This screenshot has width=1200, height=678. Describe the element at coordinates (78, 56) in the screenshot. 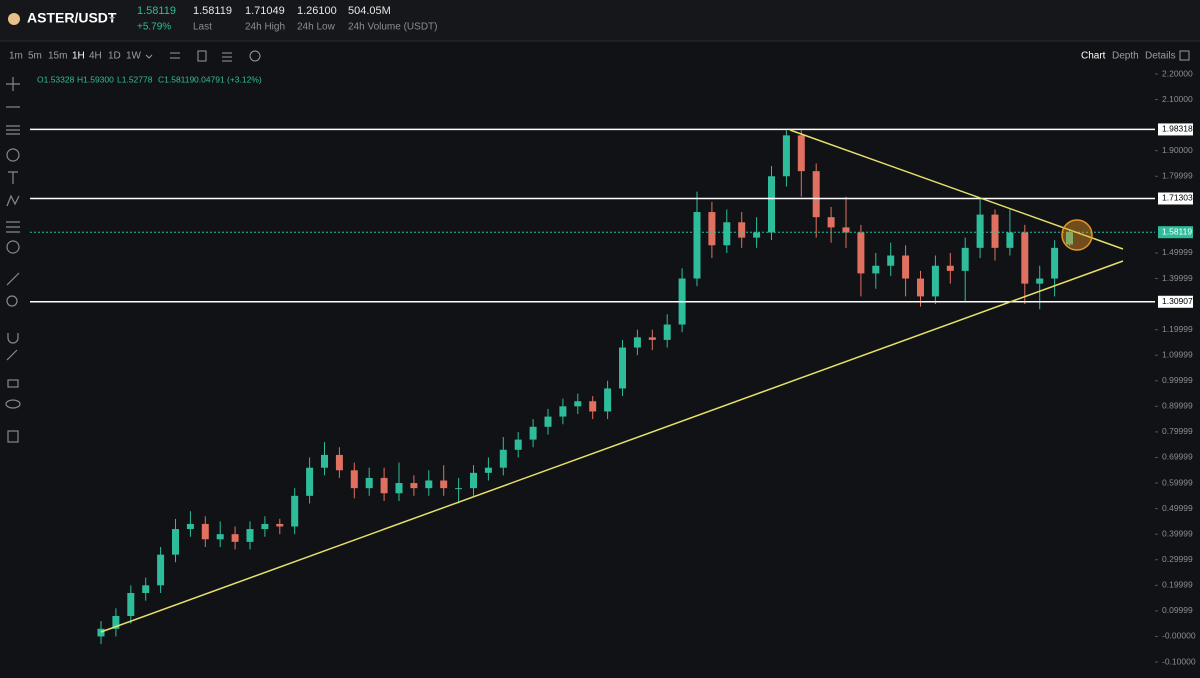

I see `interval-button: 1H` at that location.